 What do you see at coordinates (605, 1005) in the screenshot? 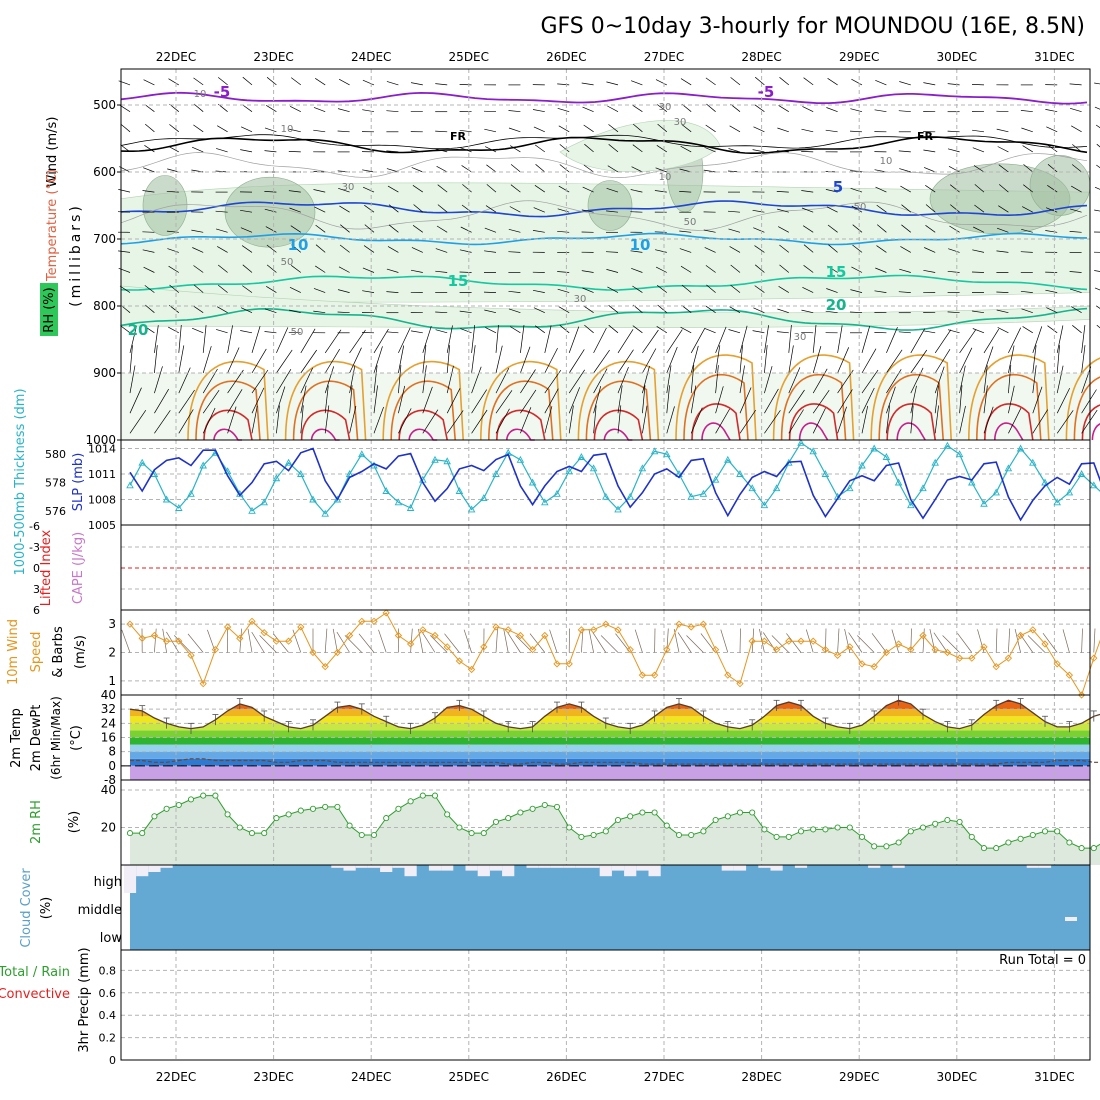
I see `precip-grid` at bounding box center [605, 1005].